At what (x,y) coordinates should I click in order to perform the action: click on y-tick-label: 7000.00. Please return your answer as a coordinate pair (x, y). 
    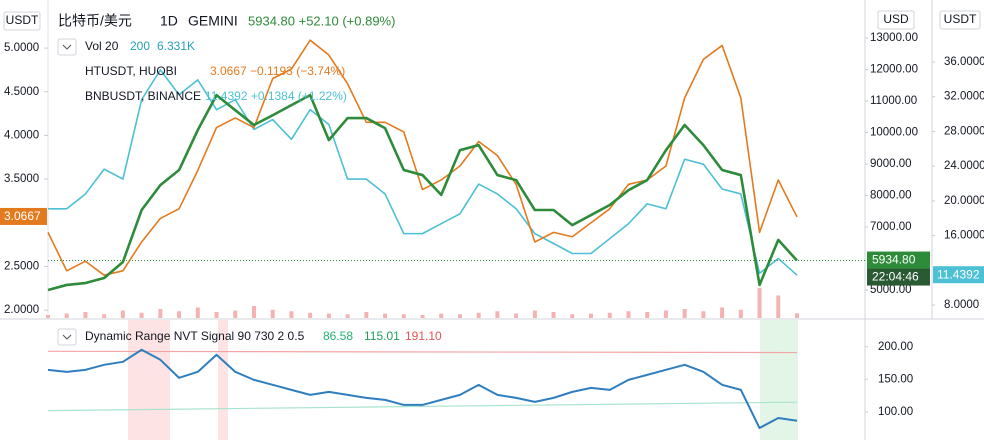
    Looking at the image, I should click on (891, 227).